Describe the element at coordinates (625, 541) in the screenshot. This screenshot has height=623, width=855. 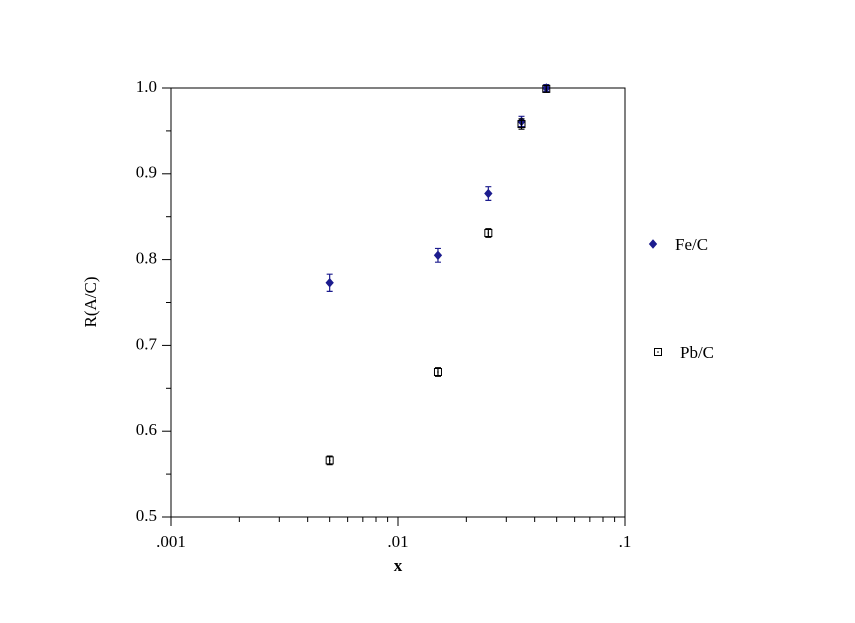
I see `x-tick-label: .1` at that location.